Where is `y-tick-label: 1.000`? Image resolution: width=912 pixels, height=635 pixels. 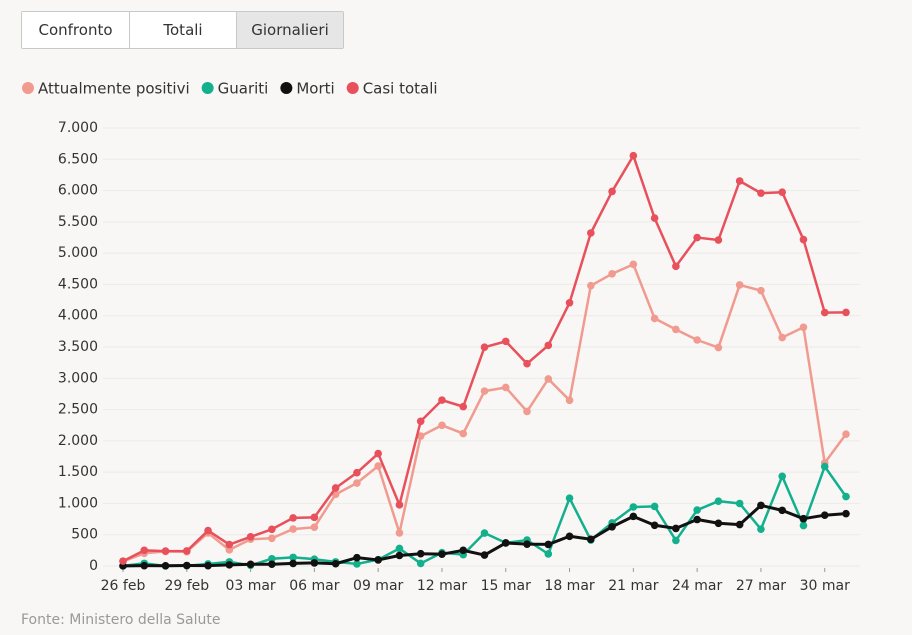 y-tick-label: 1.000 is located at coordinates (78, 503).